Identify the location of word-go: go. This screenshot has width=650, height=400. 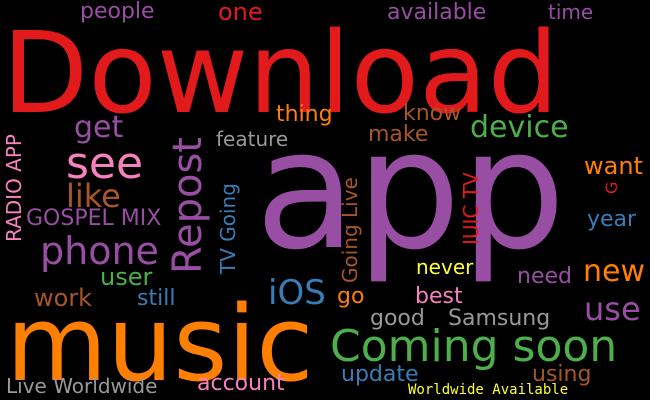
(351, 296).